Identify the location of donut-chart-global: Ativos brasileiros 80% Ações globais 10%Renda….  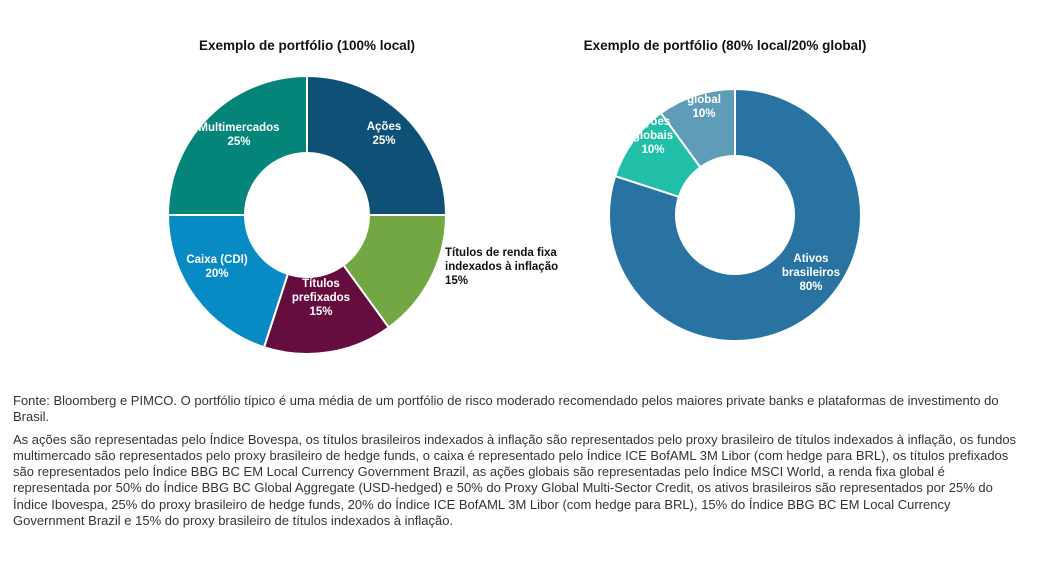
(735, 211).